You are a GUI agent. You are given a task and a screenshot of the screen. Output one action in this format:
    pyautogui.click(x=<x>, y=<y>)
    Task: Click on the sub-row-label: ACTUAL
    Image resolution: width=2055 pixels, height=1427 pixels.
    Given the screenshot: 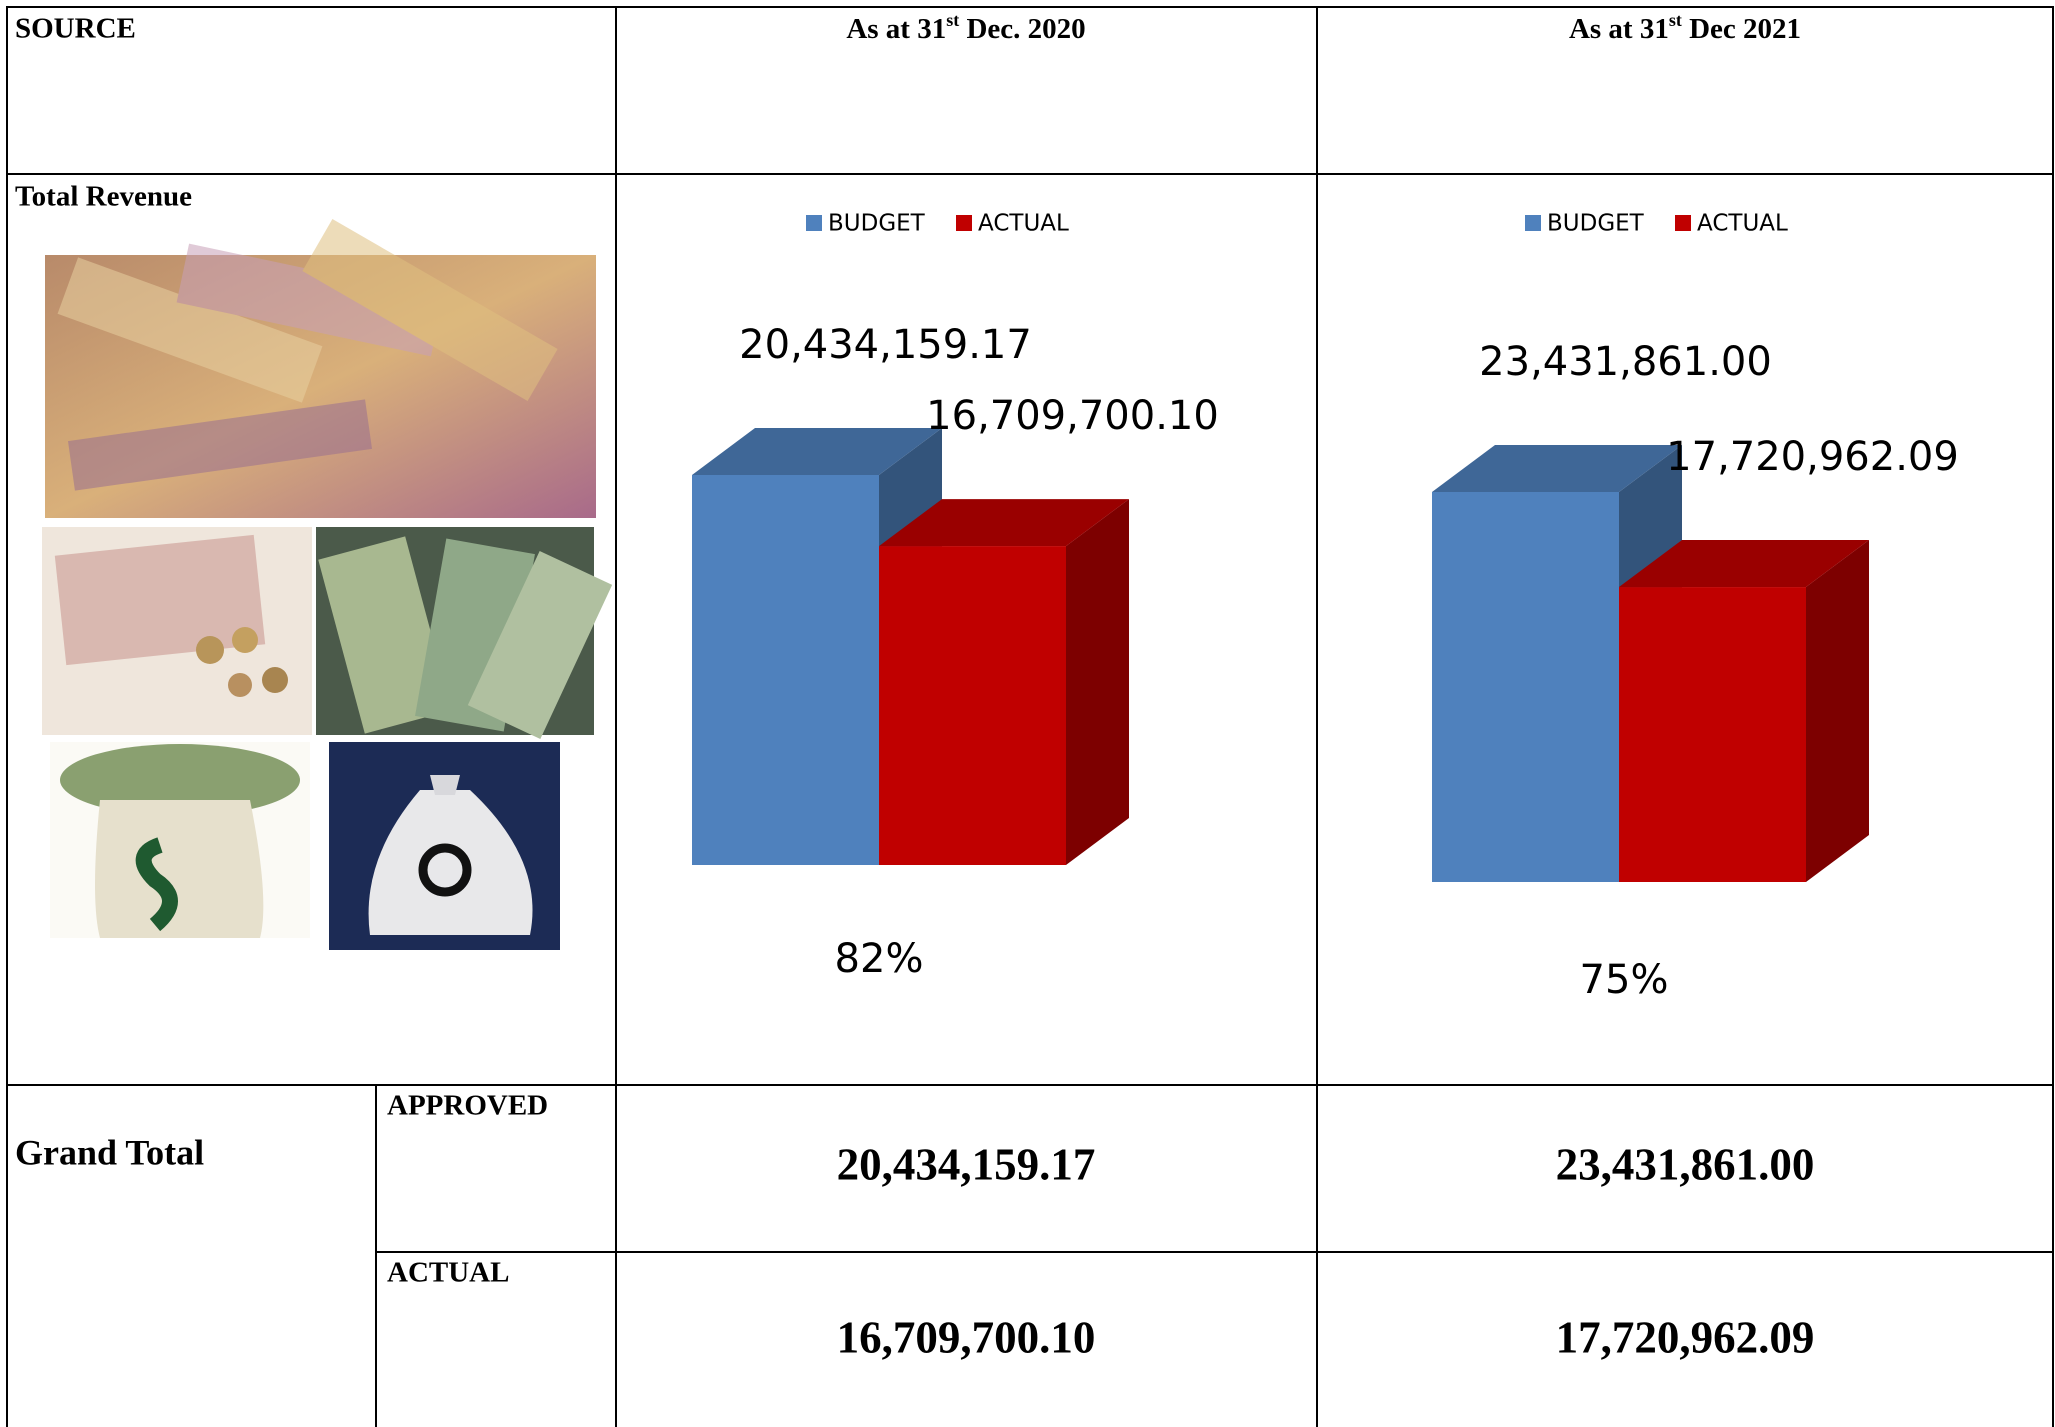 What is the action you would take?
    pyautogui.click(x=448, y=1273)
    